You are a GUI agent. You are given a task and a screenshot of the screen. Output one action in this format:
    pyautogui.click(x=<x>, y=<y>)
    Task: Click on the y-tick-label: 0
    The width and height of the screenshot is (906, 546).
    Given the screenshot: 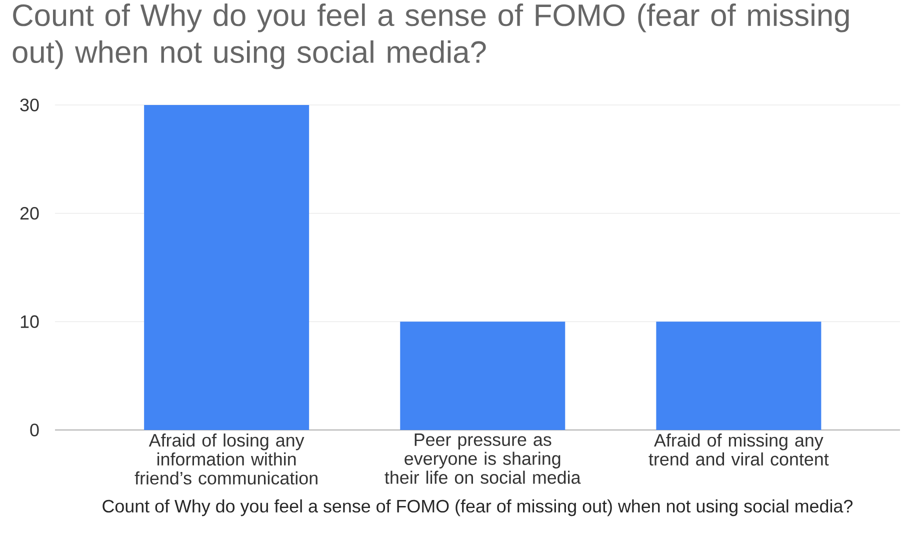 What is the action you would take?
    pyautogui.click(x=34, y=430)
    